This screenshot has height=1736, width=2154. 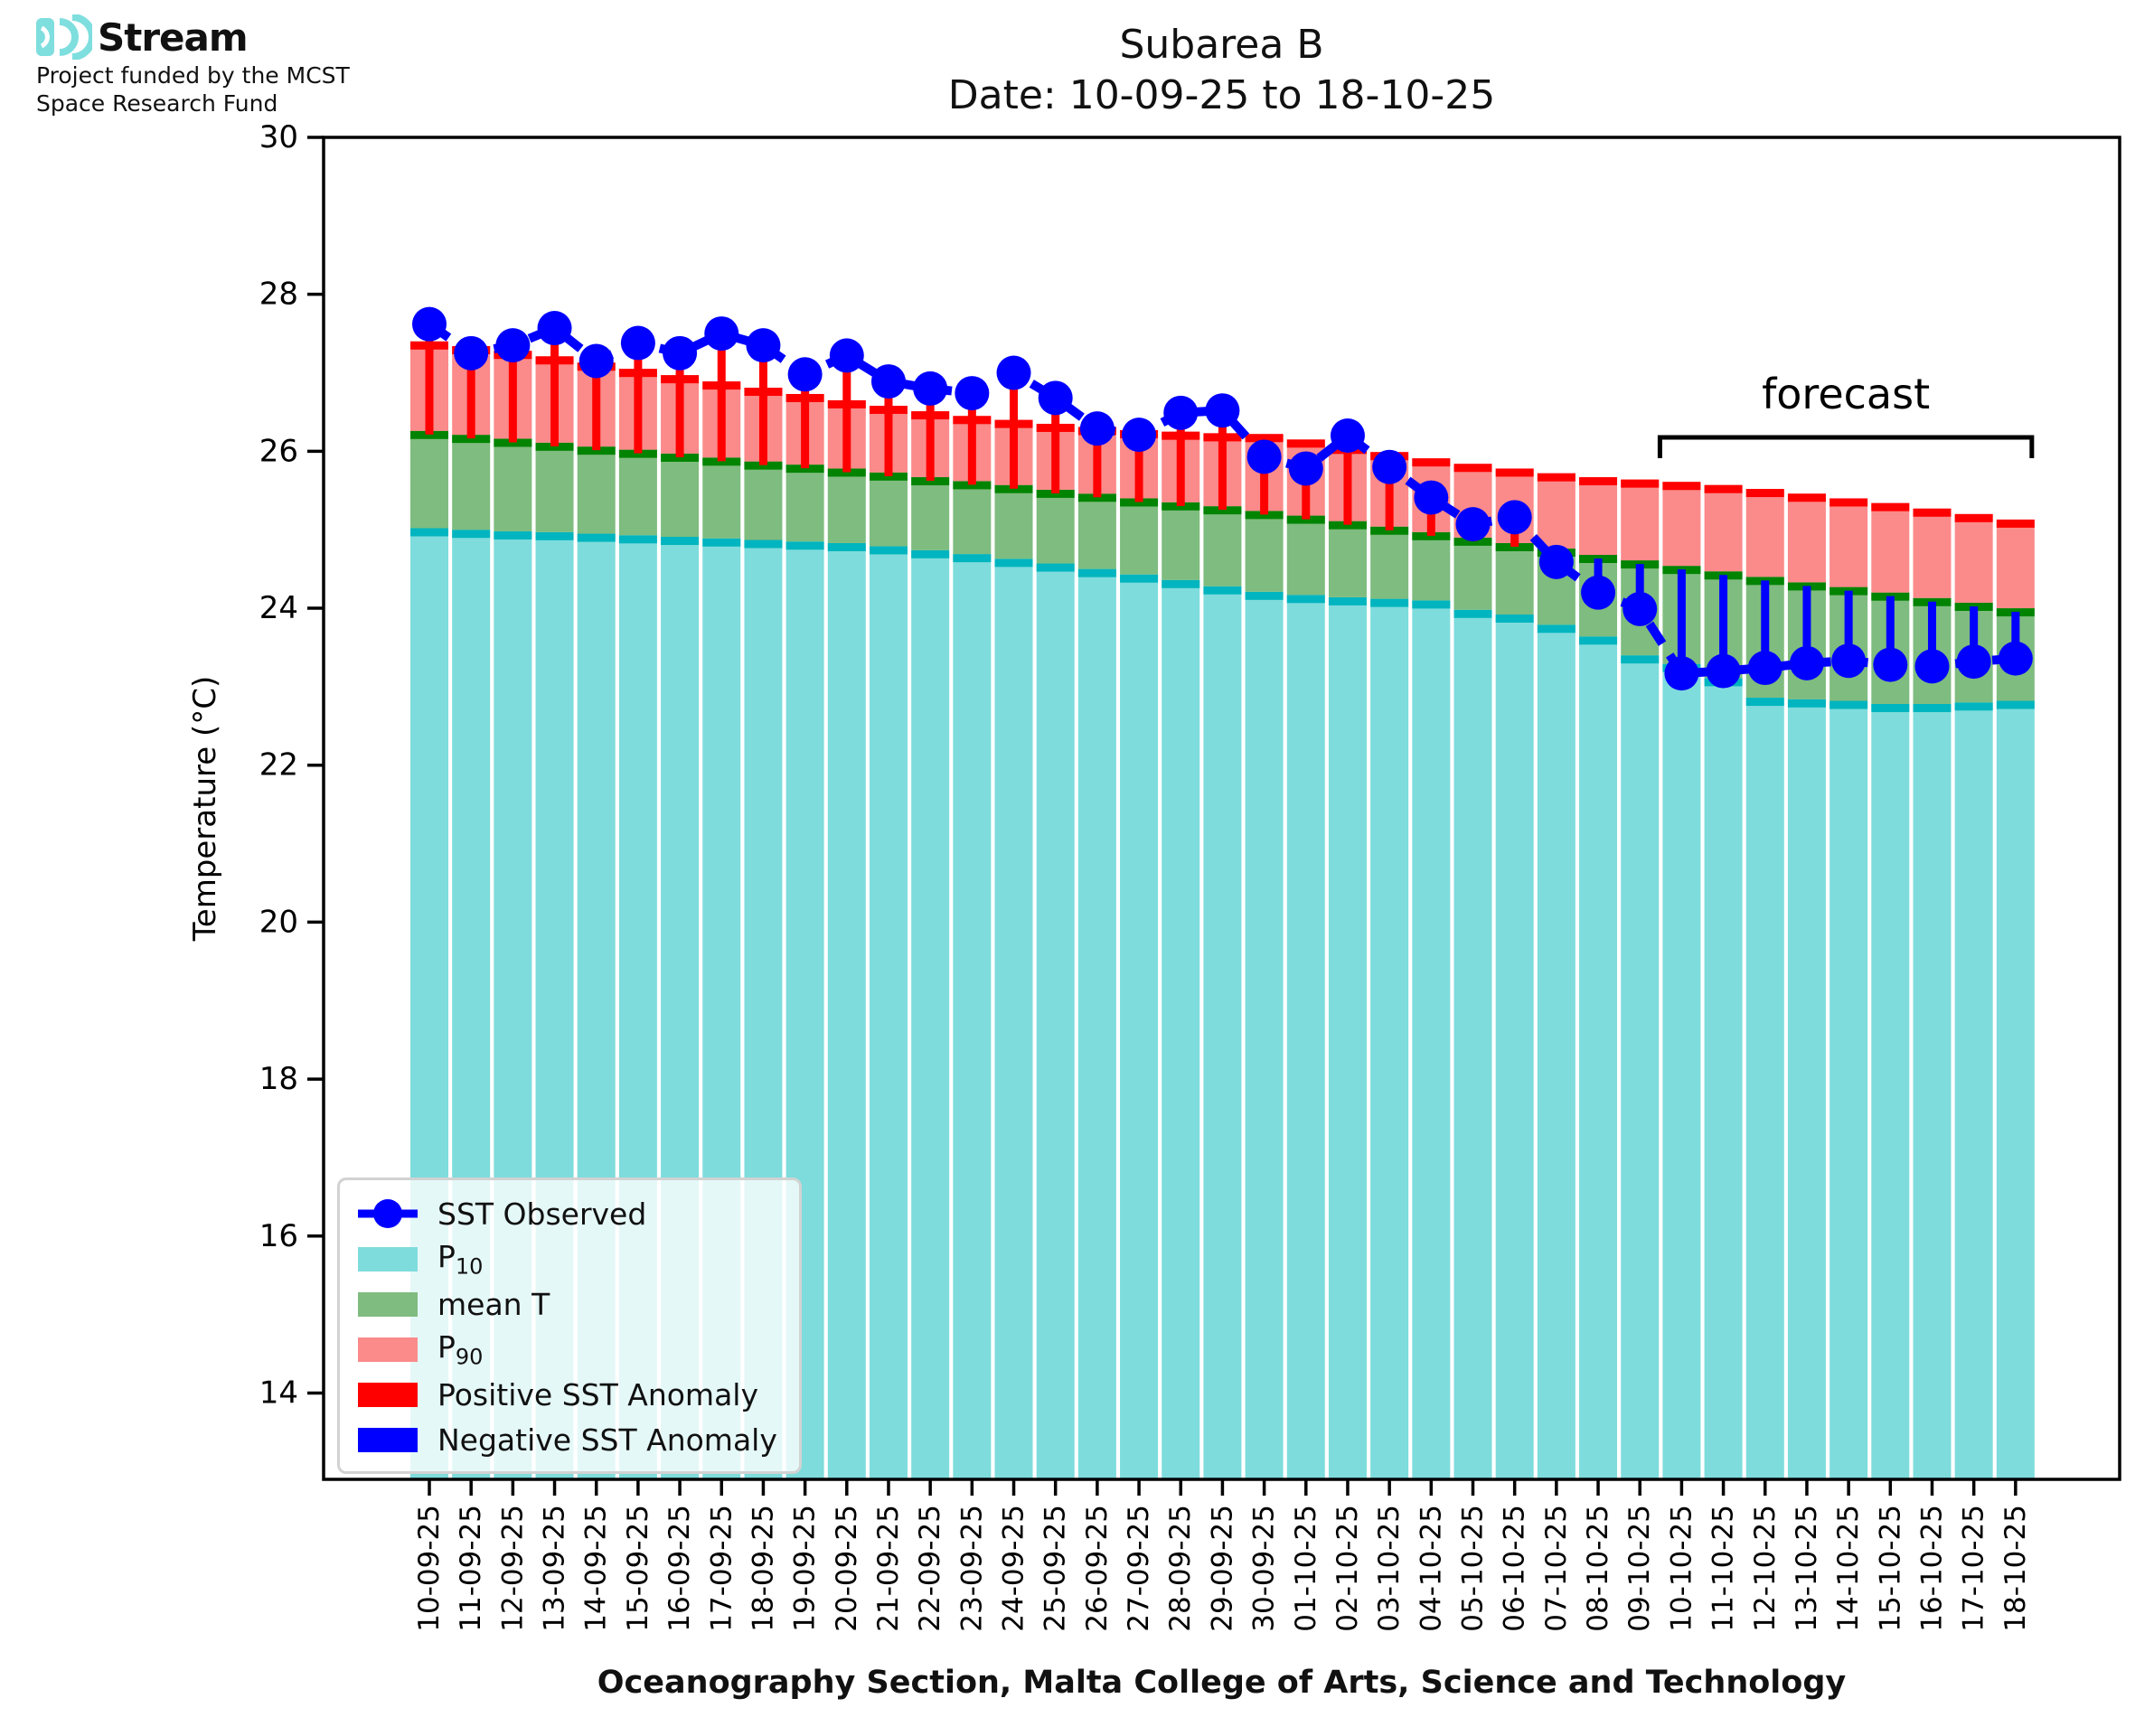 What do you see at coordinates (1222, 1568) in the screenshot?
I see `x-tick-label: 29-09-25` at bounding box center [1222, 1568].